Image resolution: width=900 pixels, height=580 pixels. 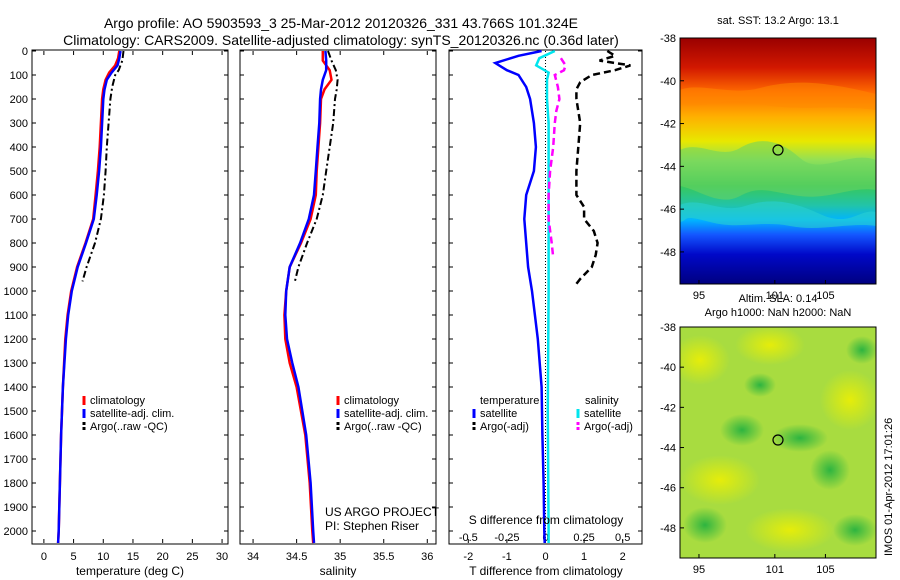 What do you see at coordinates (132, 414) in the screenshot?
I see `legend-label: satellite-adj. clim.` at bounding box center [132, 414].